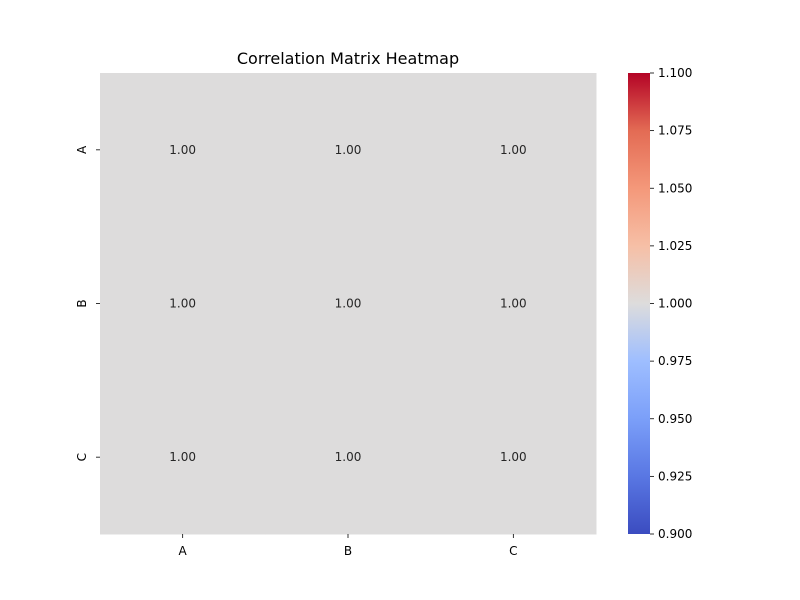 This screenshot has height=600, width=800. What do you see at coordinates (675, 534) in the screenshot?
I see `colorbar-tick-label: 0.900` at bounding box center [675, 534].